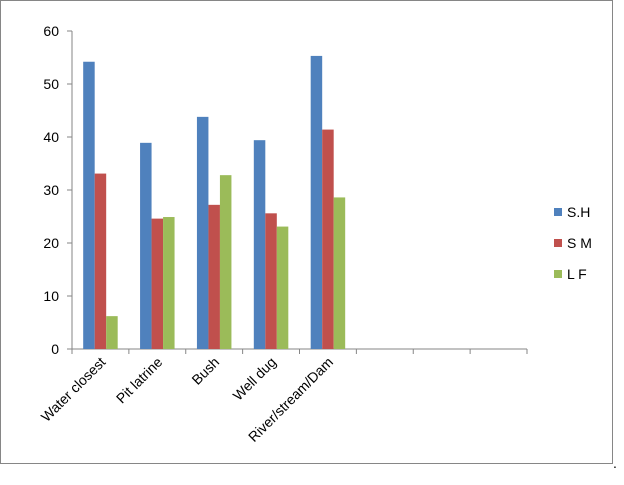 The image size is (624, 485). What do you see at coordinates (51, 31) in the screenshot?
I see `y-tick-label: 60` at bounding box center [51, 31].